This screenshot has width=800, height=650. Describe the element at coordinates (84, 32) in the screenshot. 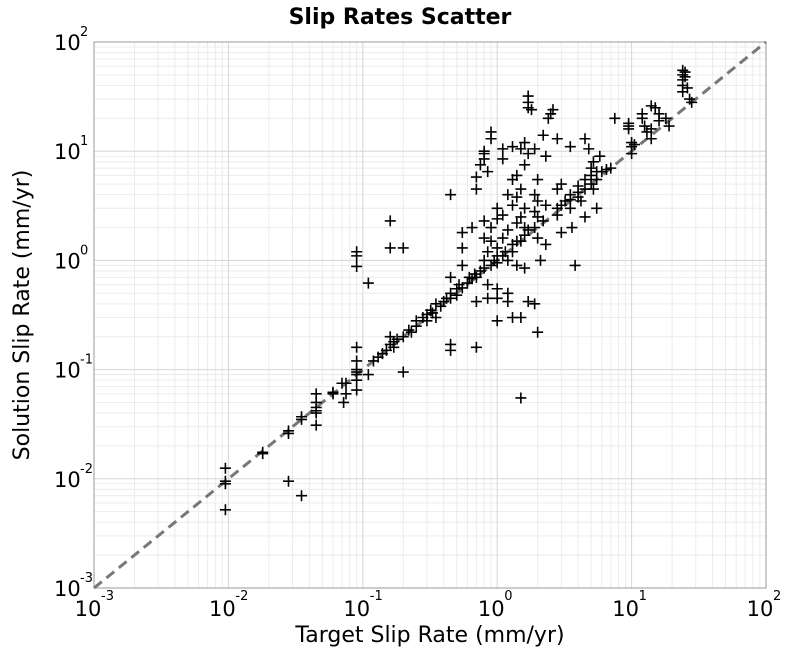

I see `y-tick-exponent: 2` at that location.